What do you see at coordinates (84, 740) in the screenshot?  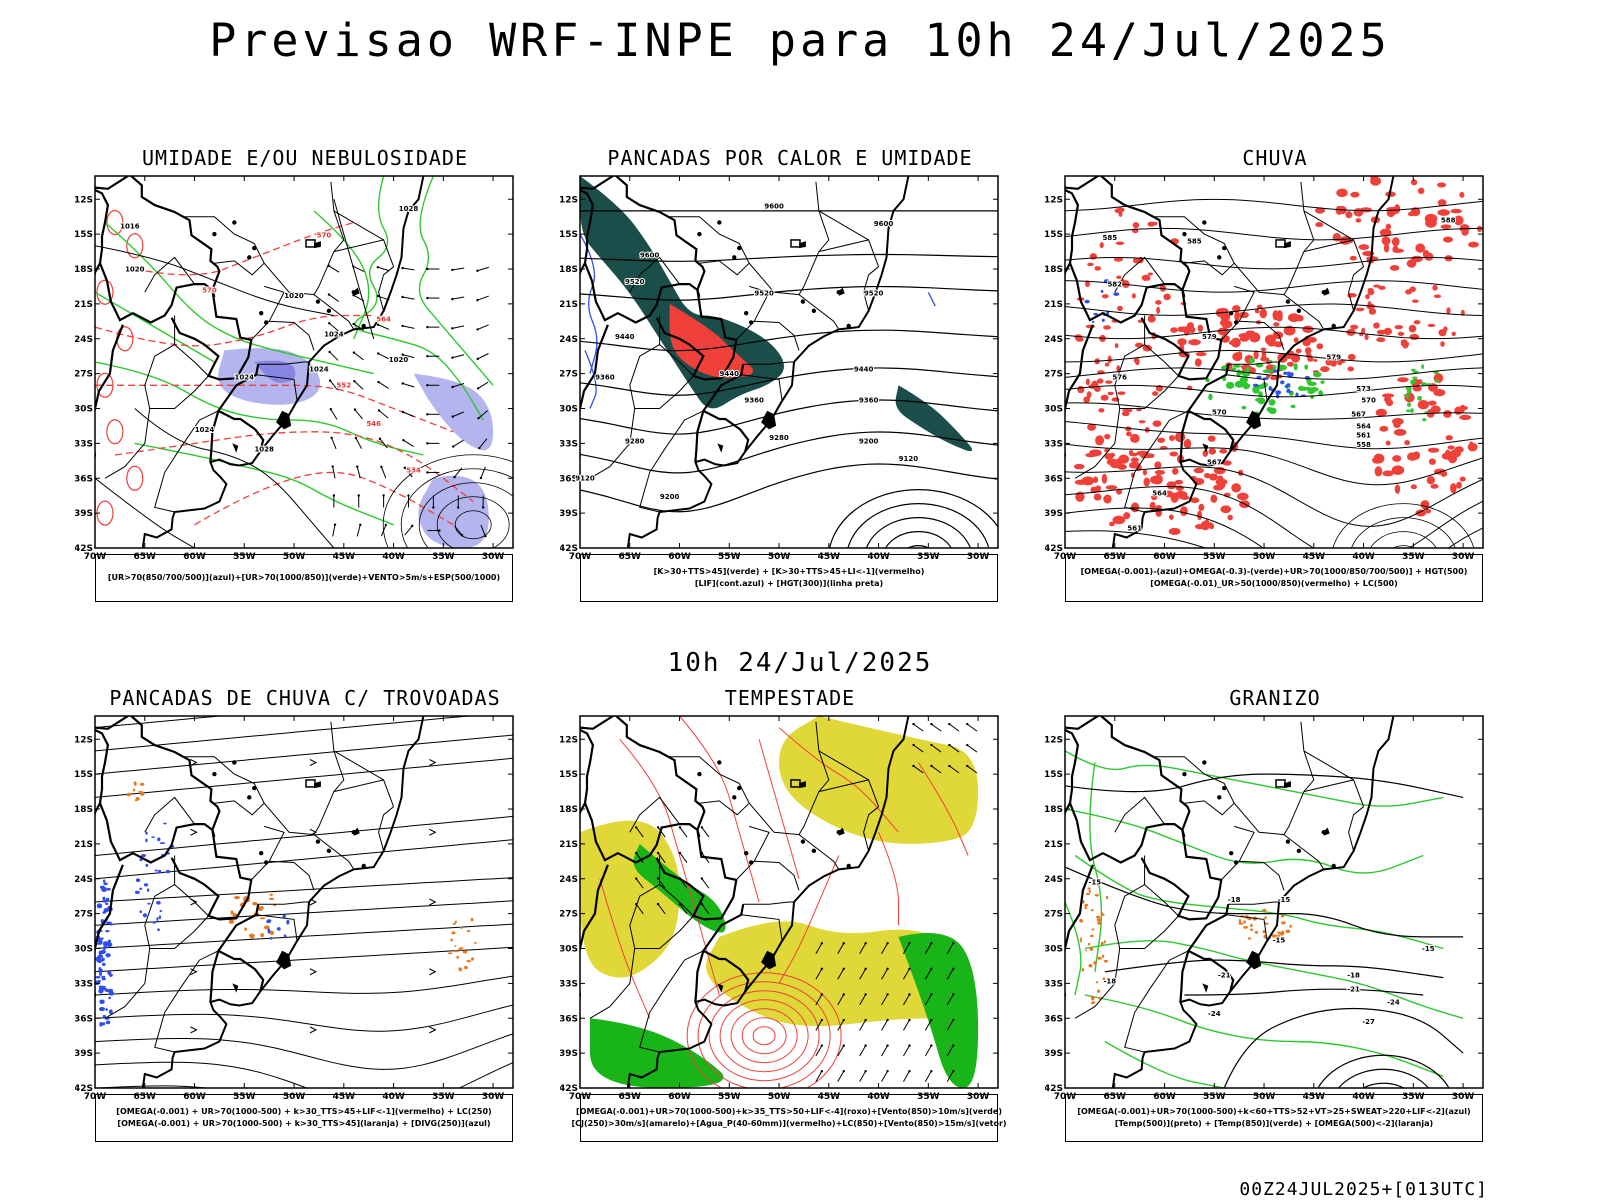 I see `lat-label: 12S` at bounding box center [84, 740].